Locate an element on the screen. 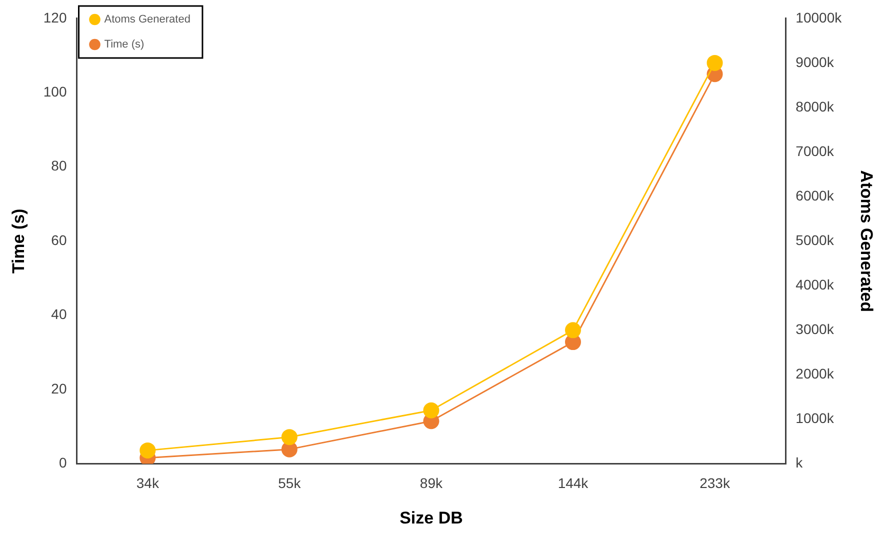  y-tick-label: 40 is located at coordinates (59, 314).